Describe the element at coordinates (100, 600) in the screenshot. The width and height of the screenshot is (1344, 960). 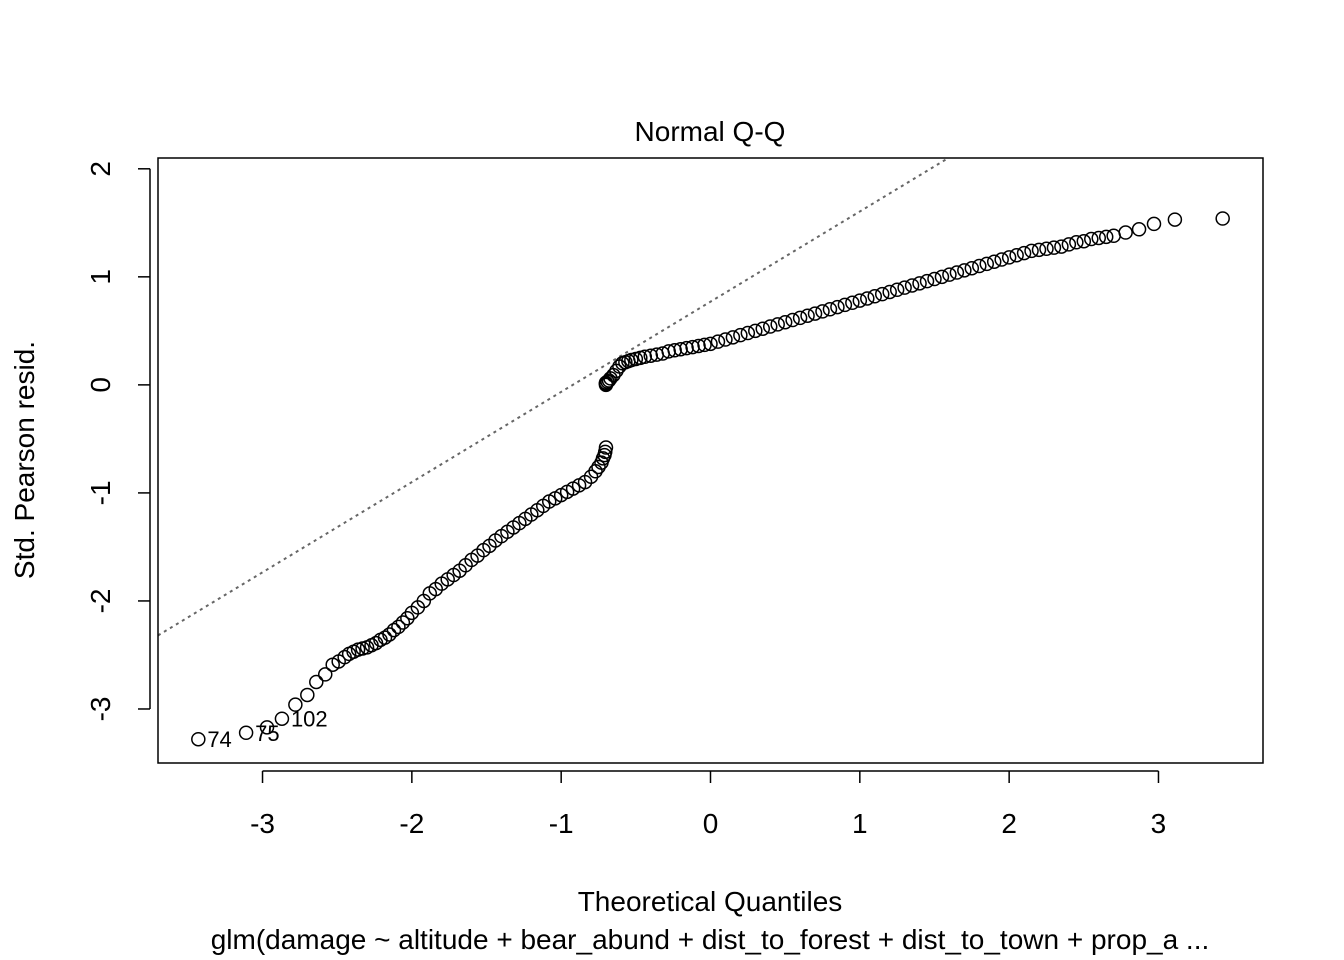
I see `y-tick-label: -2` at that location.